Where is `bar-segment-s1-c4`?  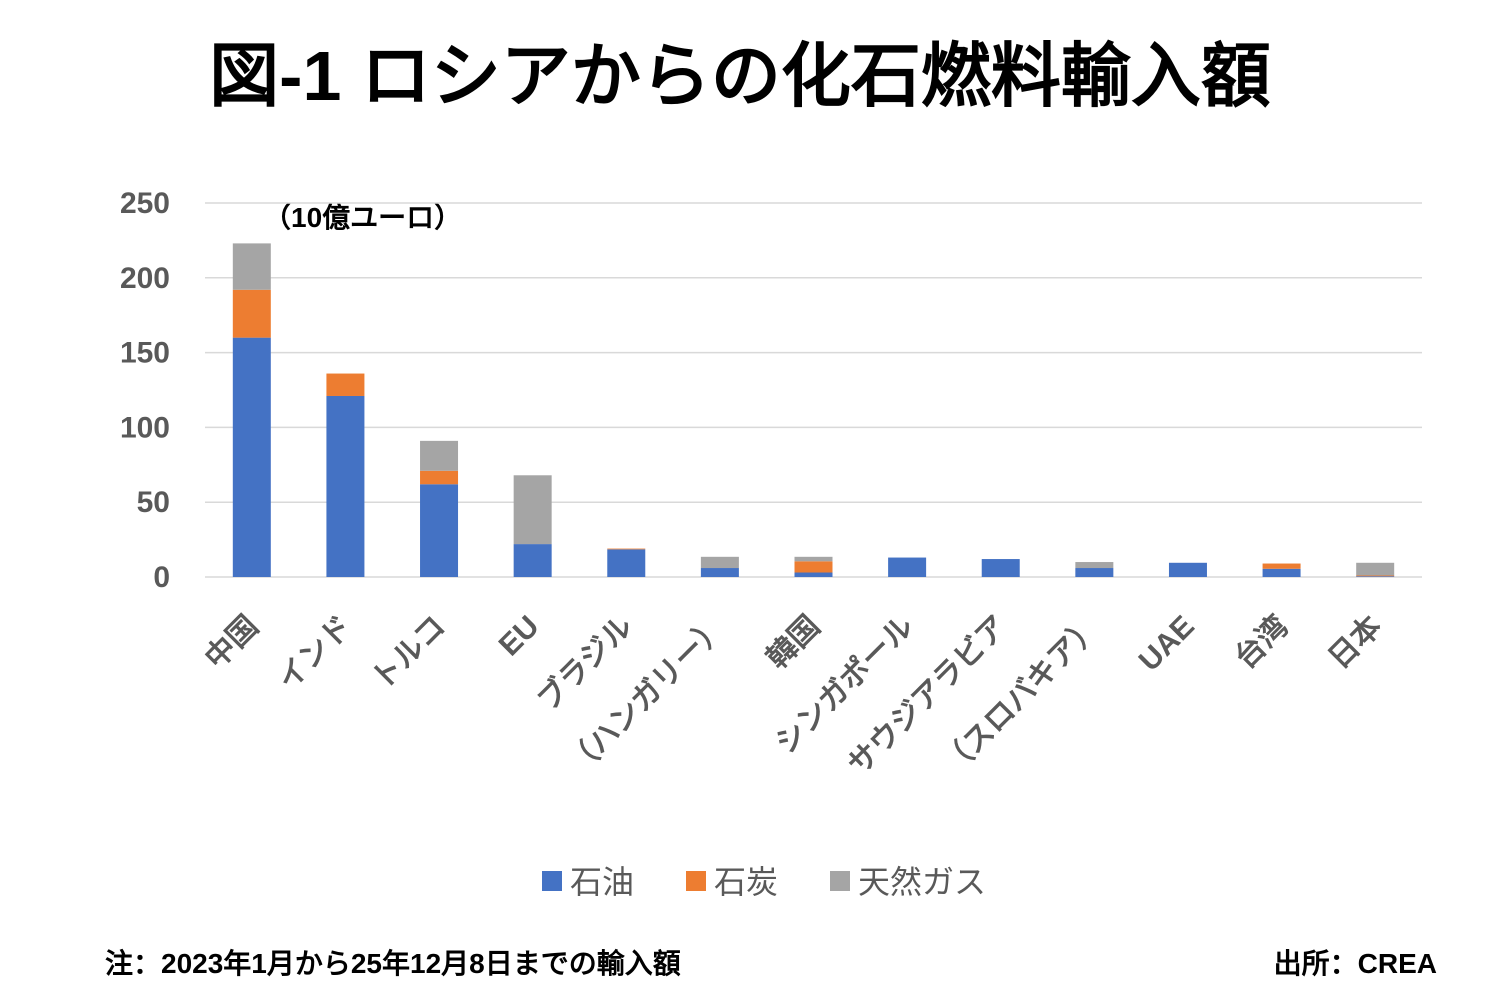 bar-segment-s1-c4 is located at coordinates (626, 549).